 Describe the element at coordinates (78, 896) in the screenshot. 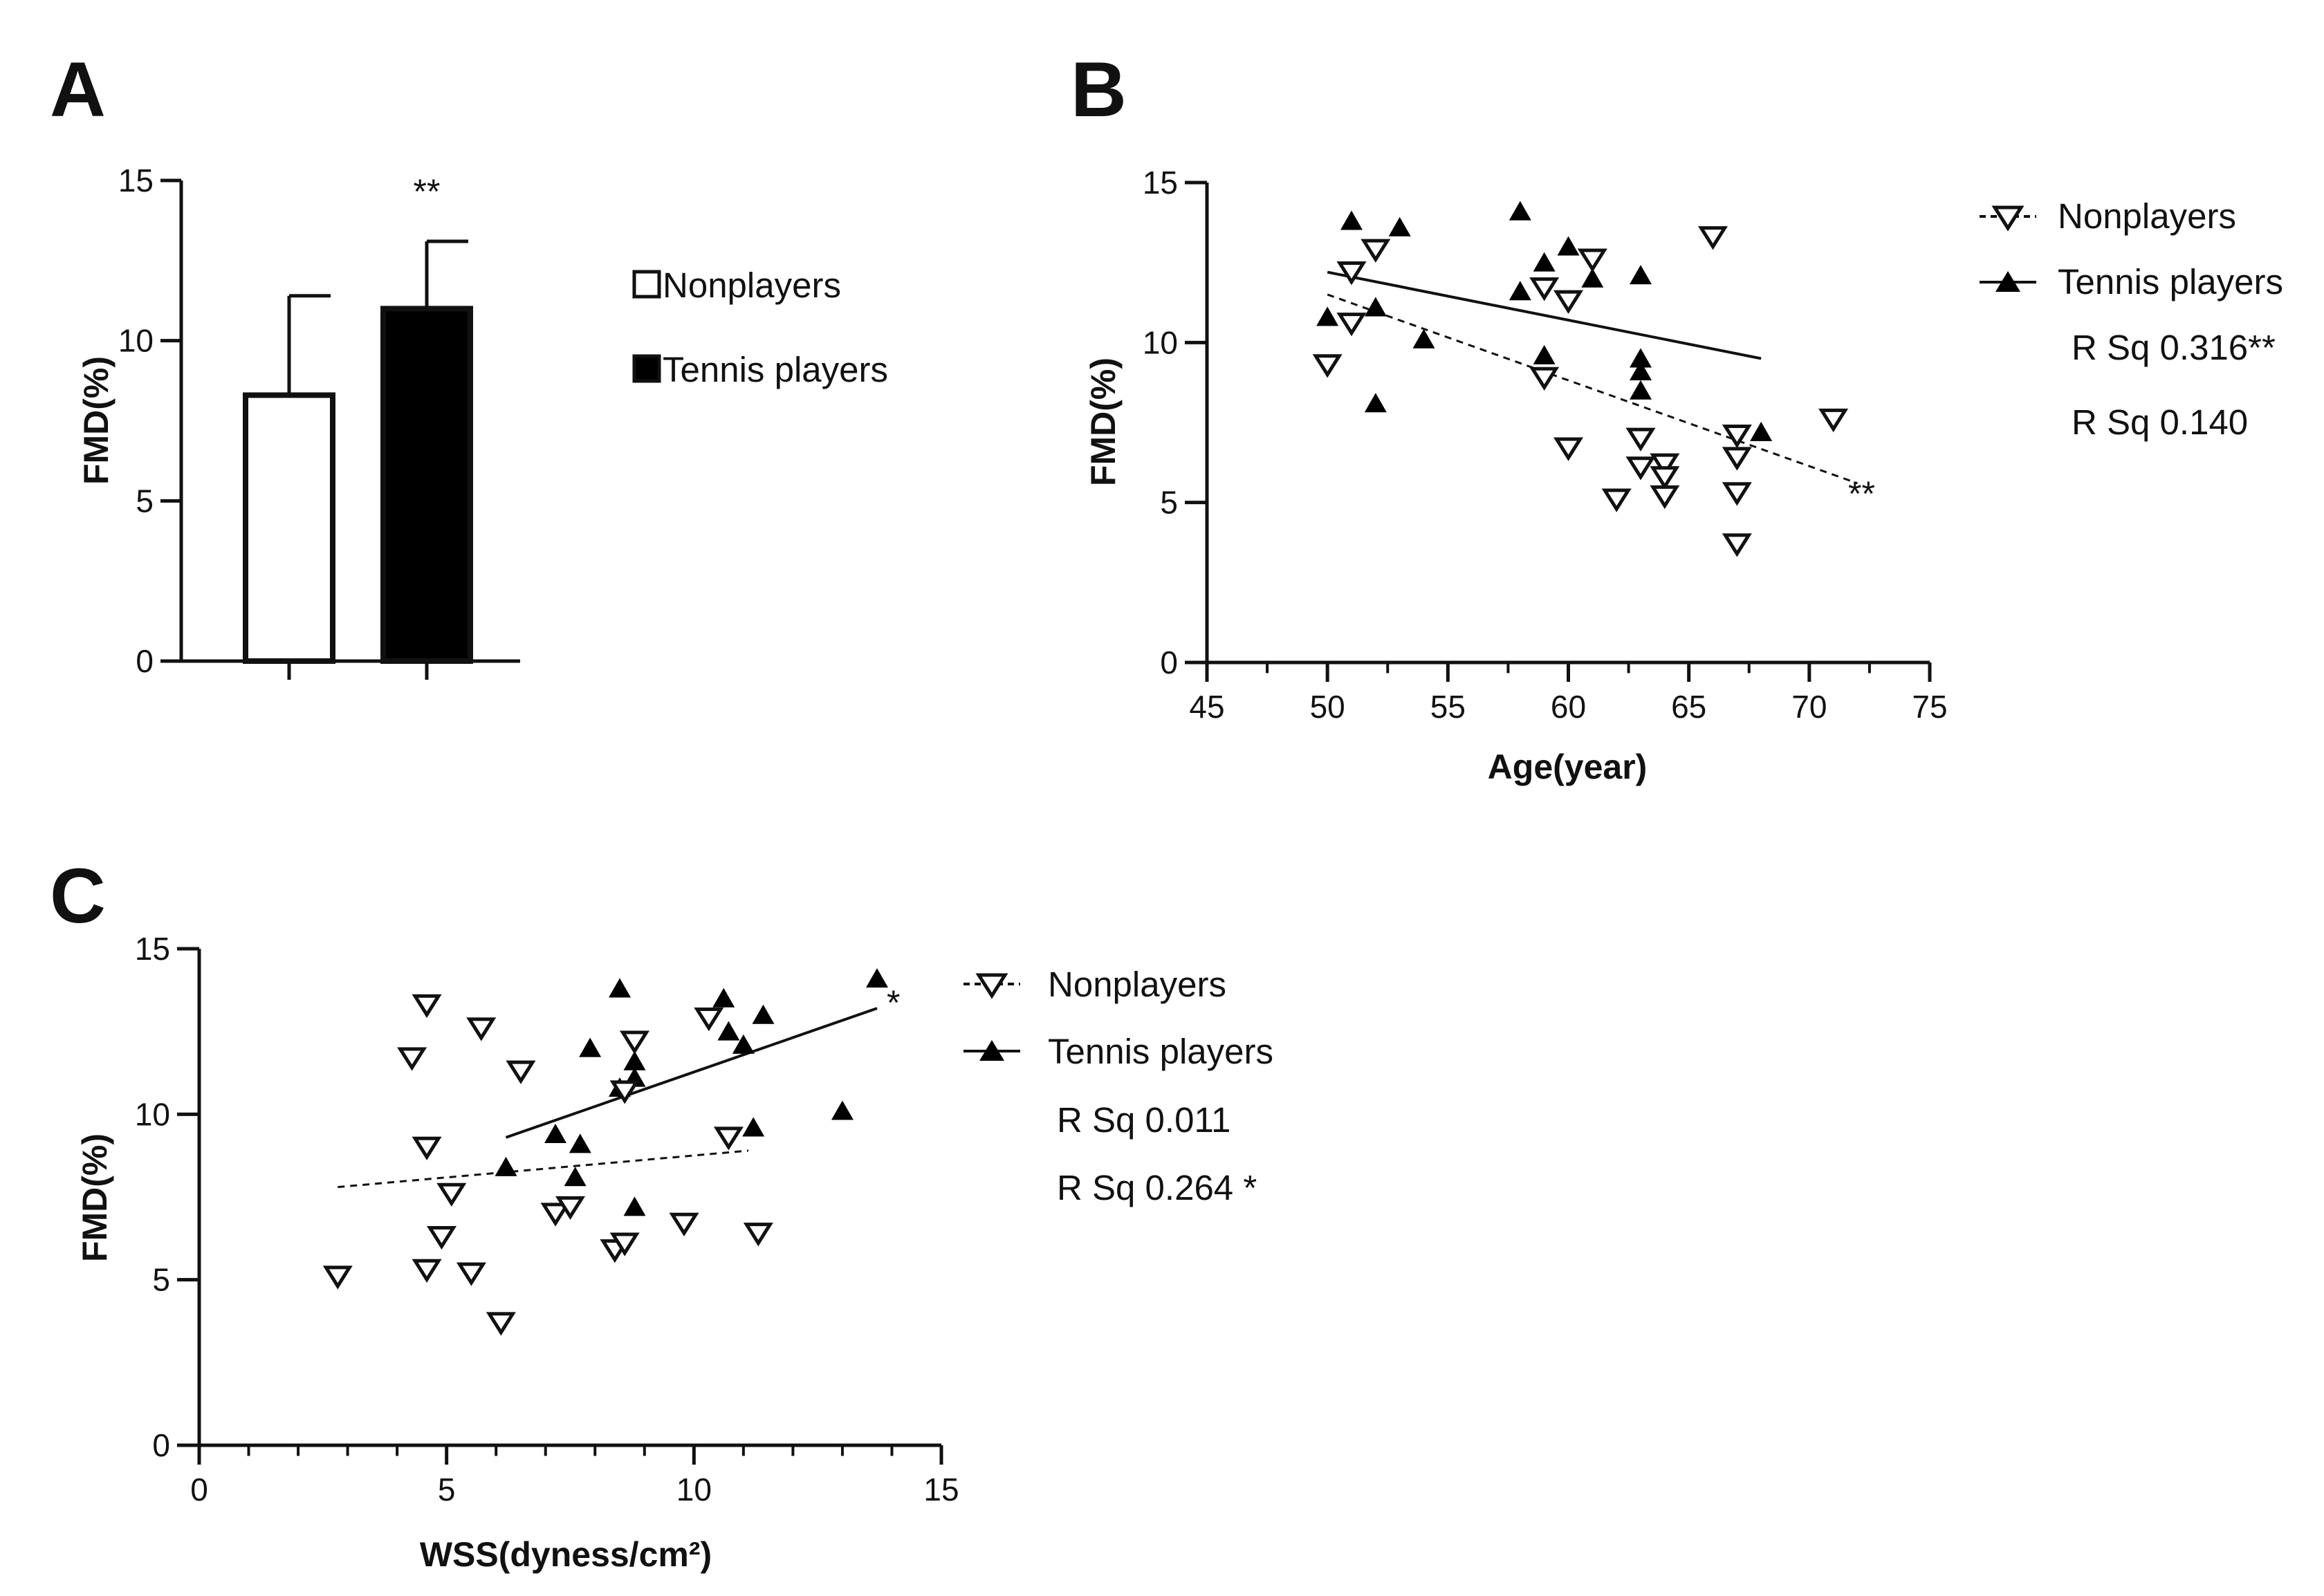

I see `panel-letter-c: C` at that location.